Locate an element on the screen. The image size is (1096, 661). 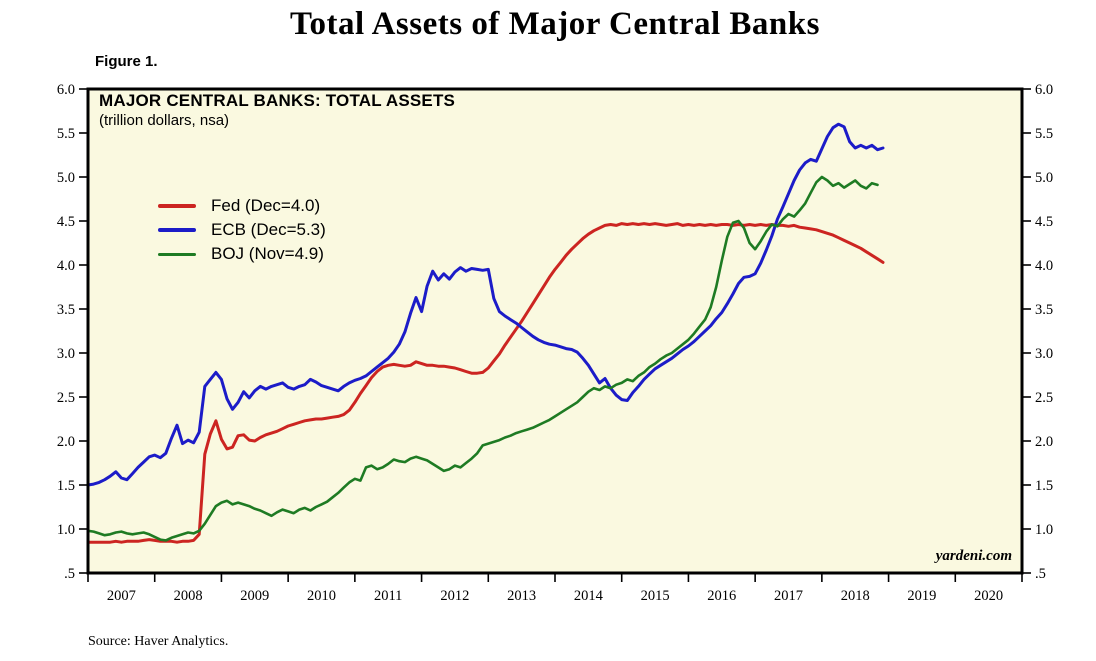
y-tick-label-right: 2.0 is located at coordinates (1044, 442).